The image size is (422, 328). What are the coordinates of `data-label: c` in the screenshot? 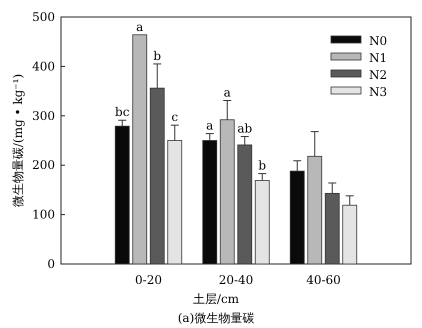 It's located at (174, 117).